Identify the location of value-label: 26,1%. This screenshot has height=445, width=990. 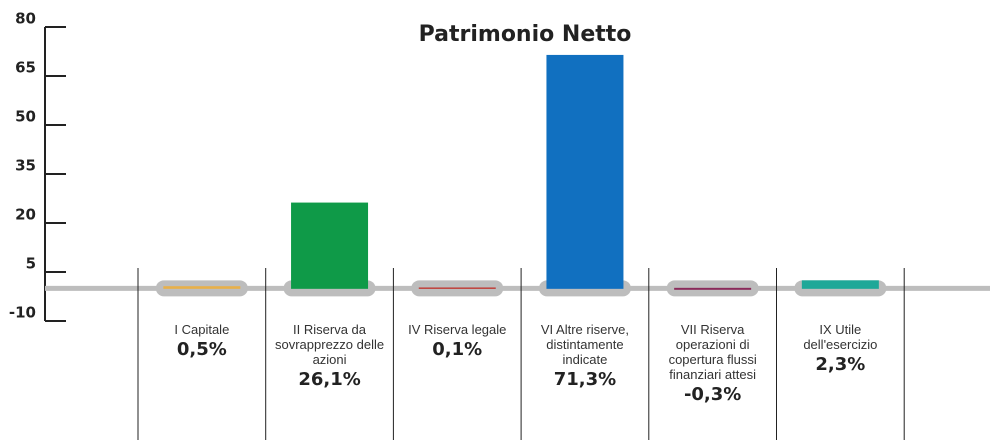
(329, 379).